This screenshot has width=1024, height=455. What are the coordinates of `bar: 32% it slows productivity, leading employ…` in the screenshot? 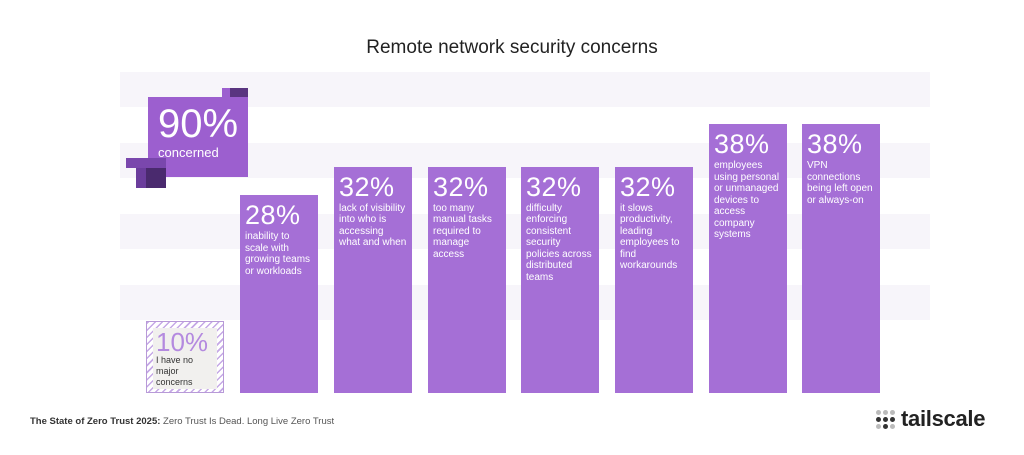 It's located at (654, 279).